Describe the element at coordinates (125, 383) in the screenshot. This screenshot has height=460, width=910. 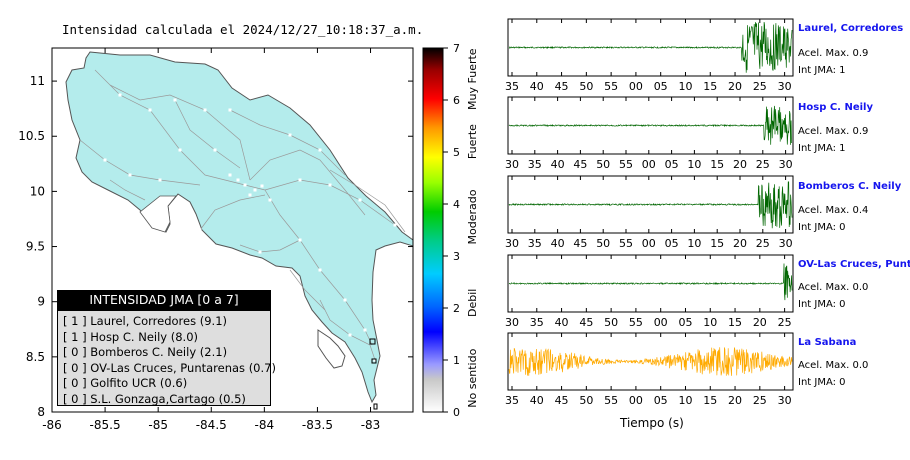
I see `legend-item: [ 0 ] Golfito UCR (0.6)` at that location.